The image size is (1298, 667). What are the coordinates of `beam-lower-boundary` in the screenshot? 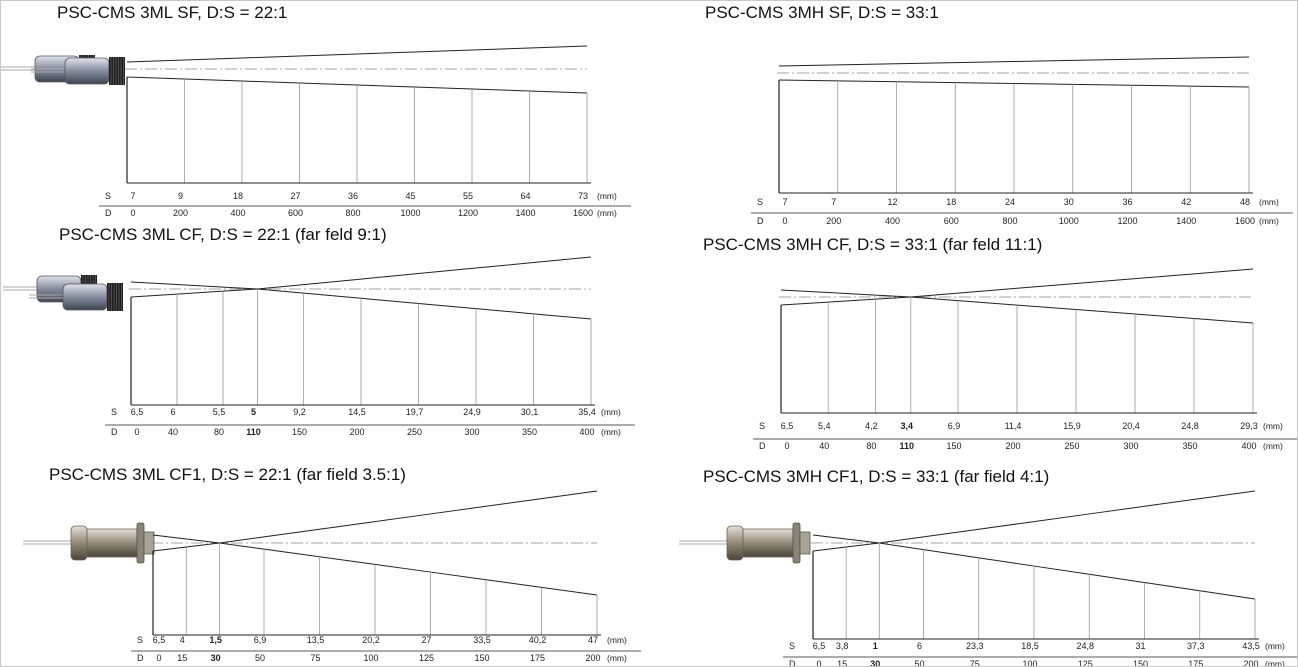 It's located at (1017, 310).